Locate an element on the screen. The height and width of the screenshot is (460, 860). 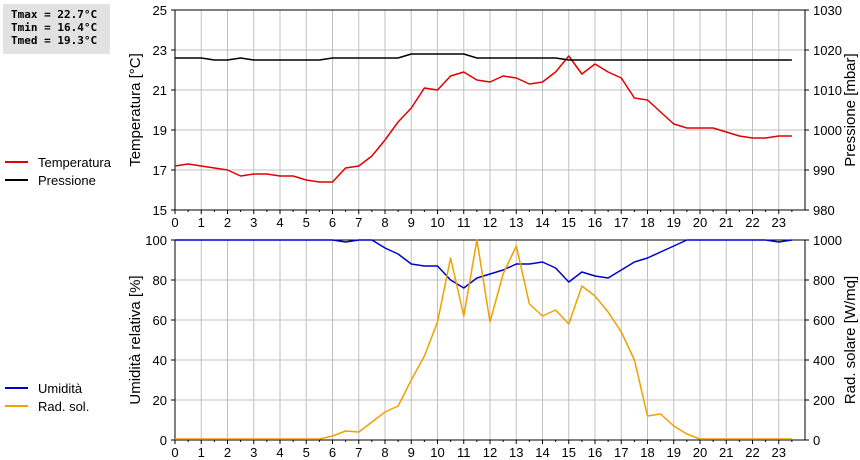
y-left-axis-label: Umidità relativa [%] is located at coordinates (135, 339).